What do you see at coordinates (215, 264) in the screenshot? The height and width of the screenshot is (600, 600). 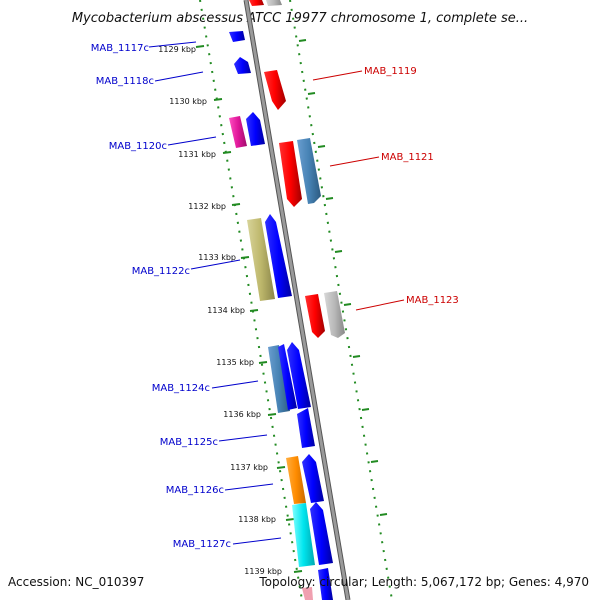 I see `leader-mab1122c` at bounding box center [215, 264].